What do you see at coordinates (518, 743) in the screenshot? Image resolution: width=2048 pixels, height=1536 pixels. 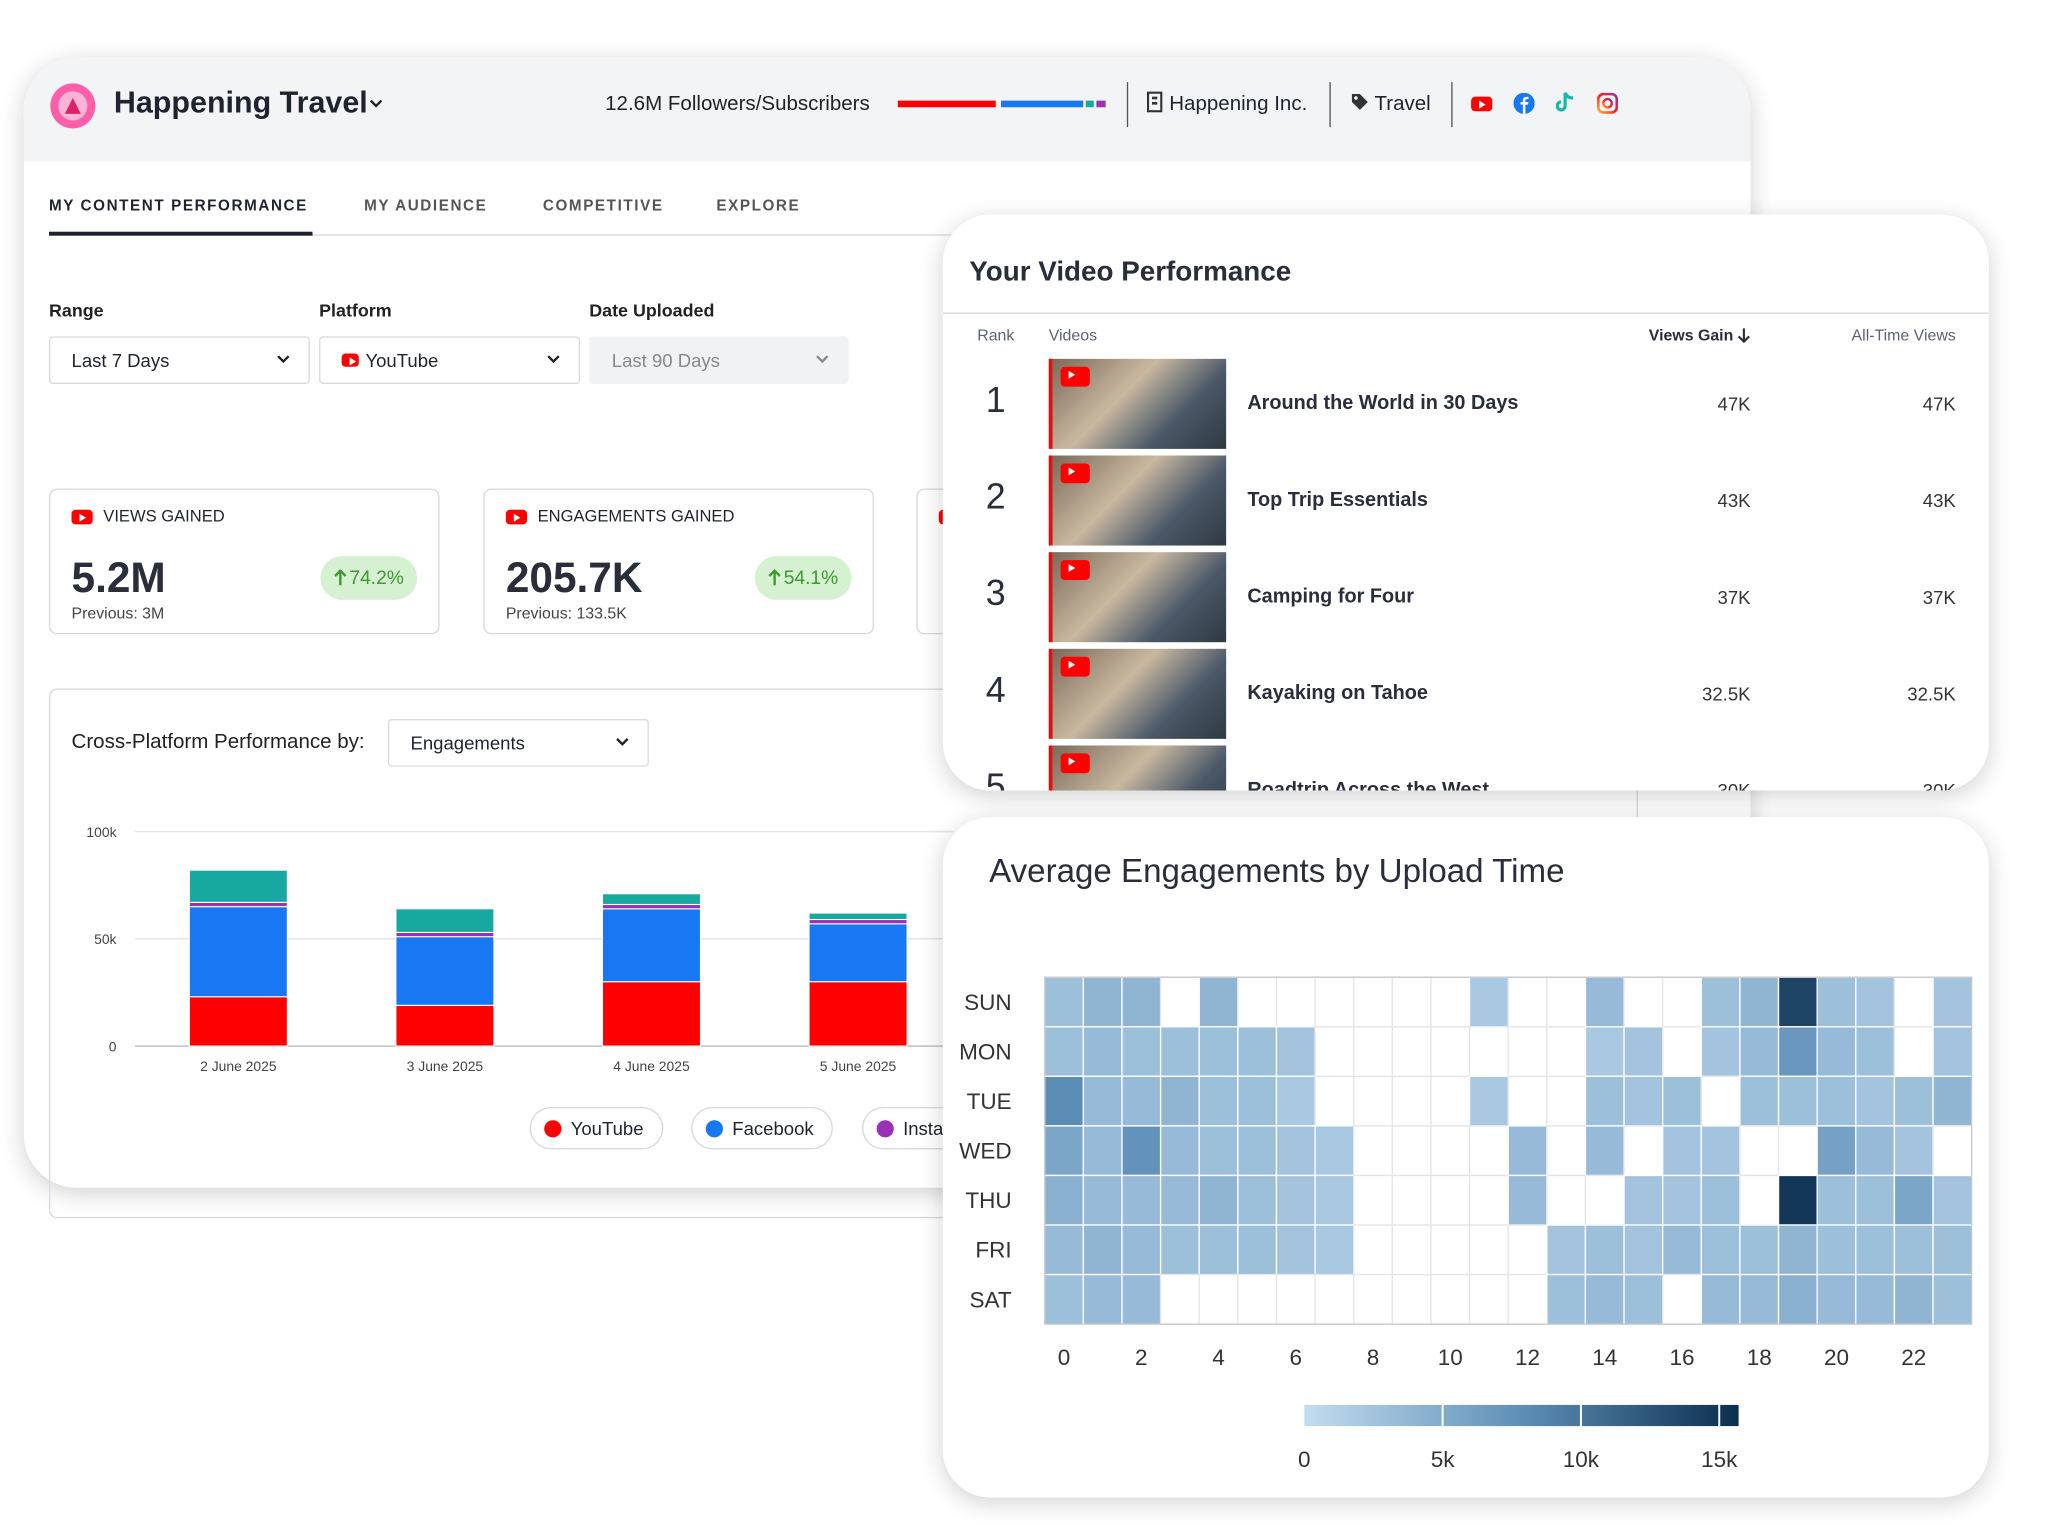 I see `metric-dropdown: Engagements` at bounding box center [518, 743].